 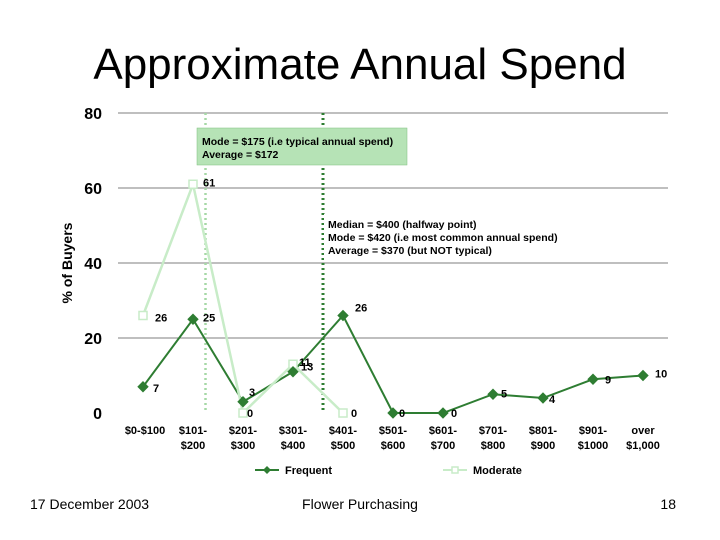 What do you see at coordinates (361, 309) in the screenshot?
I see `frequent-data-label: 26` at bounding box center [361, 309].